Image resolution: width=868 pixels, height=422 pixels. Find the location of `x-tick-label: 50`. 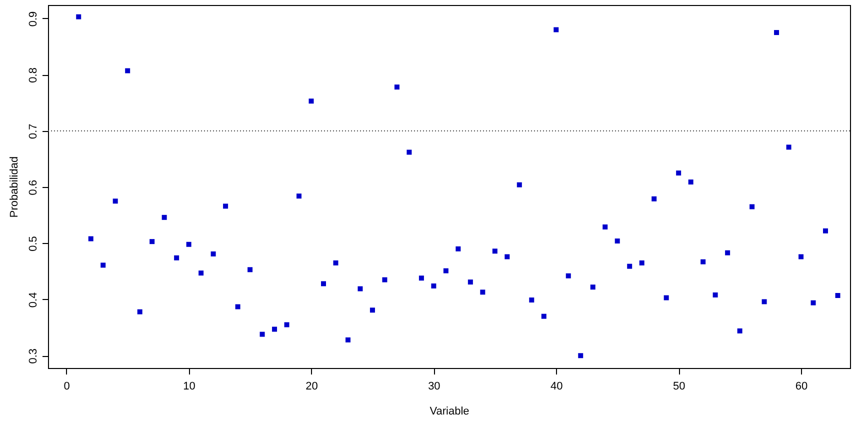

x-tick-label: 50 is located at coordinates (679, 386).